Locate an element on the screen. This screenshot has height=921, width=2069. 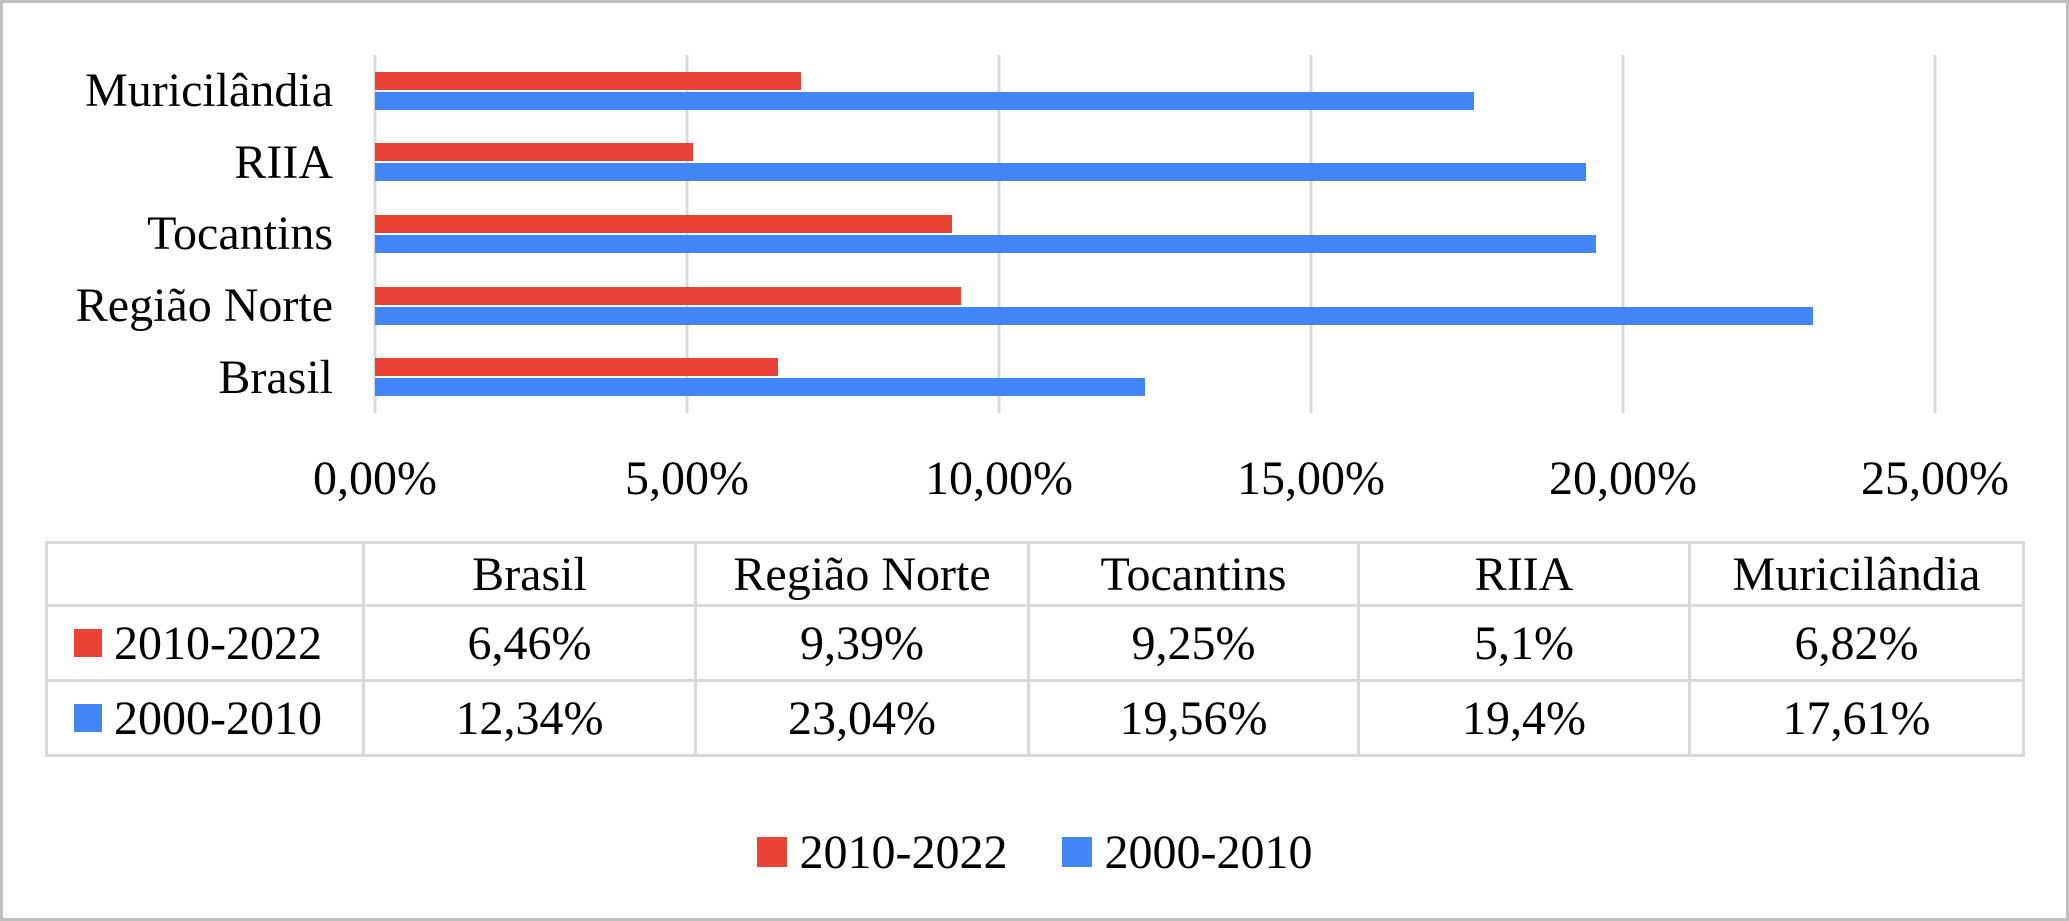
bar-2010-2022-tocantins is located at coordinates (664, 223).